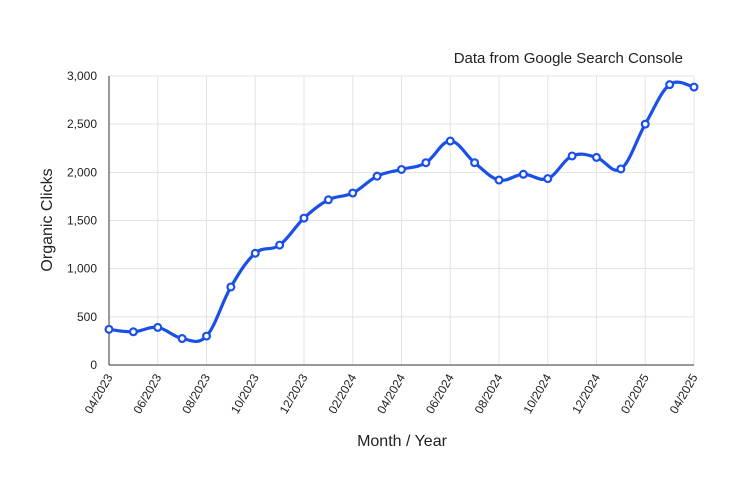  I want to click on x-tick-label: 06/2023, so click(148, 393).